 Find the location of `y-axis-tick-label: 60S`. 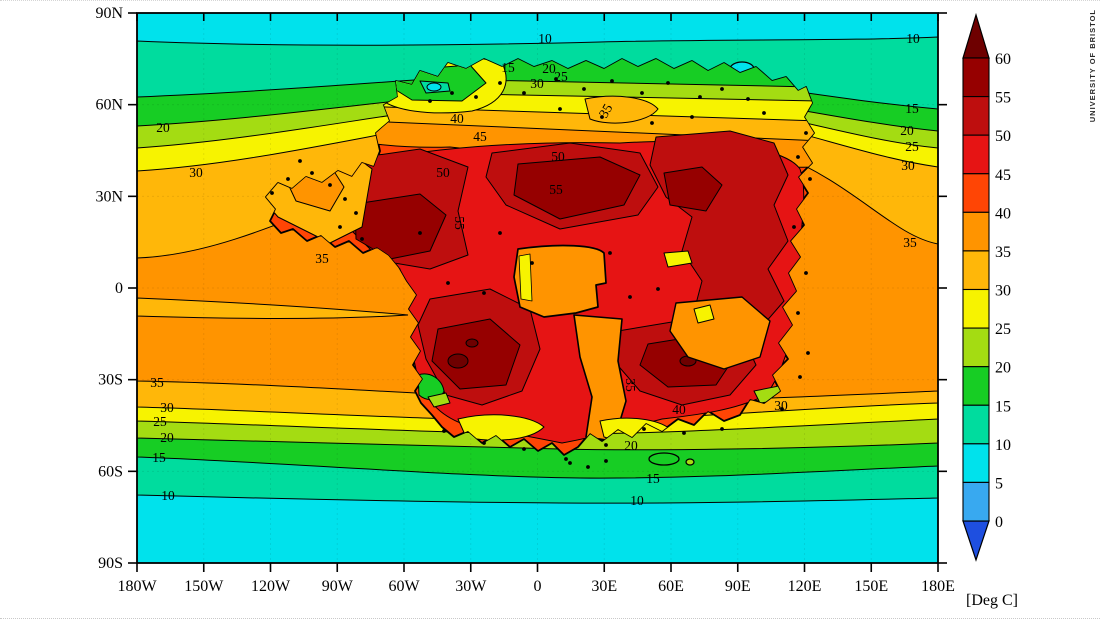

y-axis-tick-label: 60S is located at coordinates (110, 471).